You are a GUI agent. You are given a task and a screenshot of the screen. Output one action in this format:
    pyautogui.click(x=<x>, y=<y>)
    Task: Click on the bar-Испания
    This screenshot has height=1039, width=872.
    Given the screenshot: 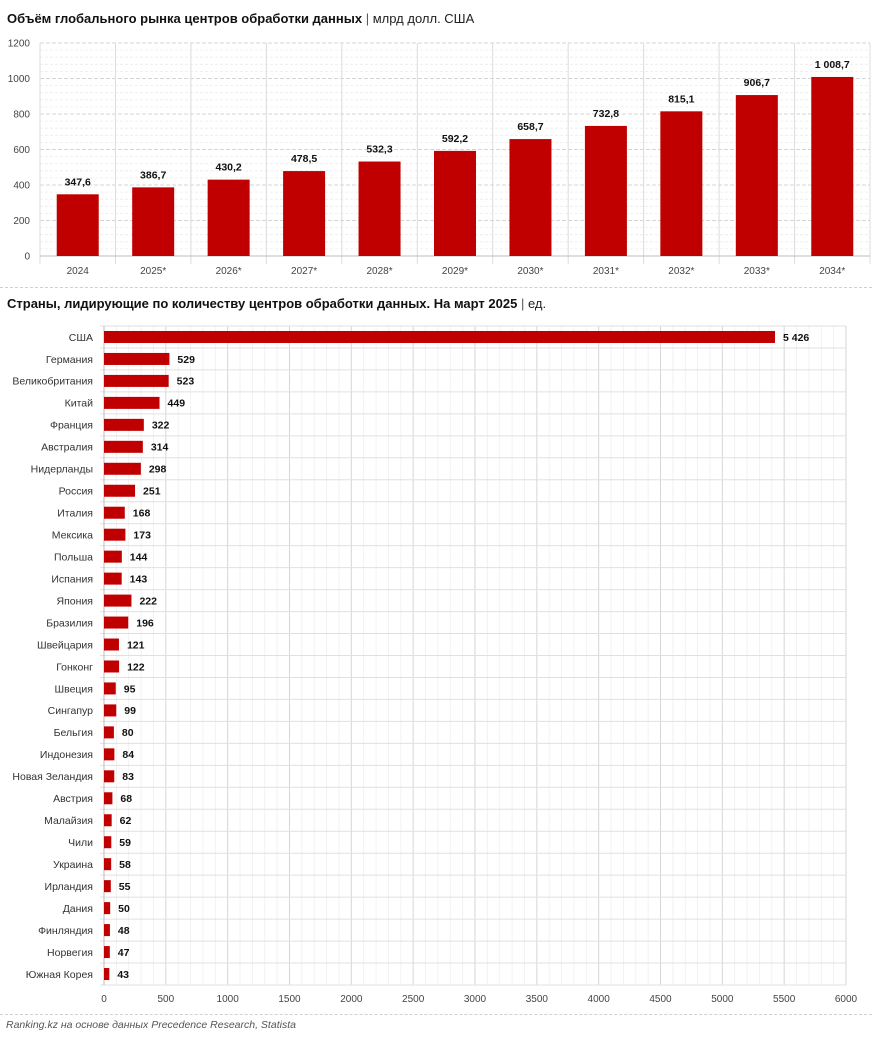 What is the action you would take?
    pyautogui.click(x=113, y=578)
    